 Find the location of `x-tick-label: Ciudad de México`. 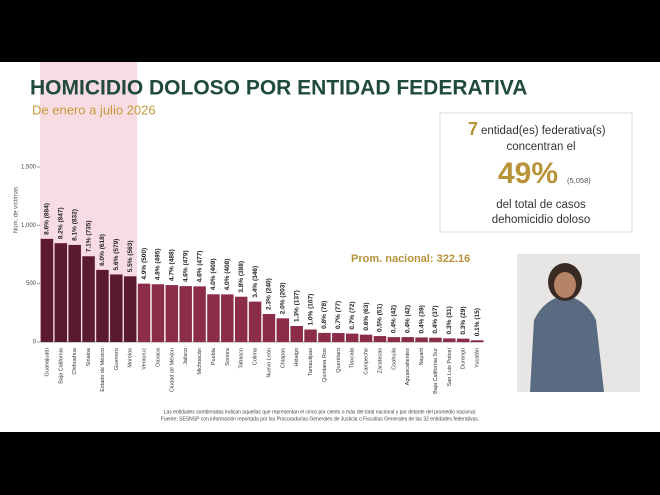

x-tick-label: Ciudad de México is located at coordinates (172, 370).